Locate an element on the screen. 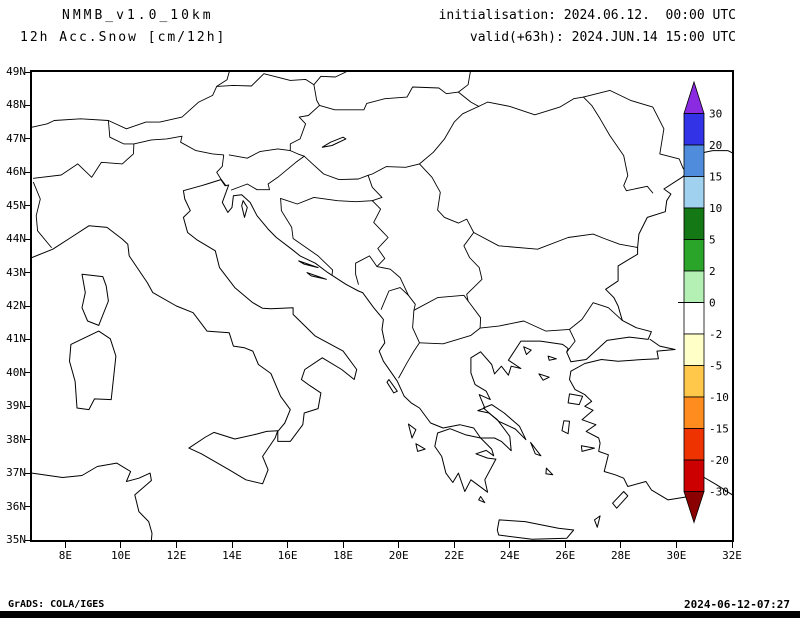  colorbar-arrow-bottom is located at coordinates (694, 507).